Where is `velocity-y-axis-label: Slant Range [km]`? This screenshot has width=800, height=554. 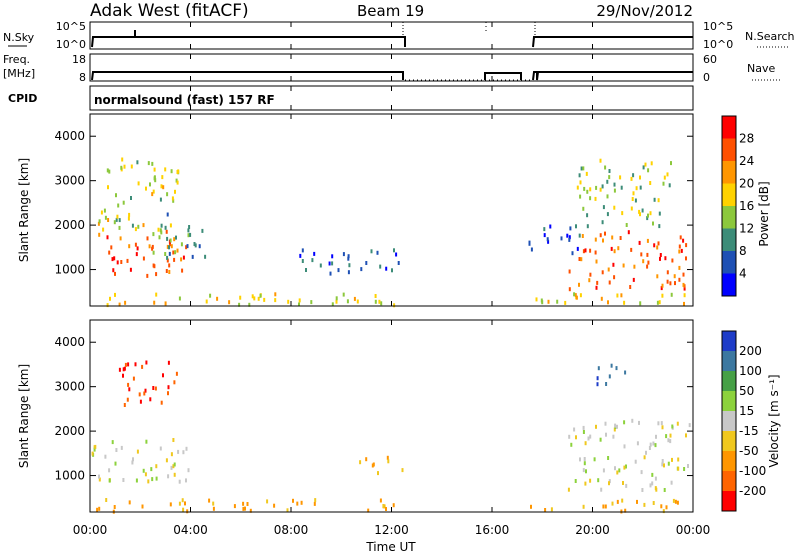
velocity-y-axis-label: Slant Range [km] is located at coordinates (24, 416).